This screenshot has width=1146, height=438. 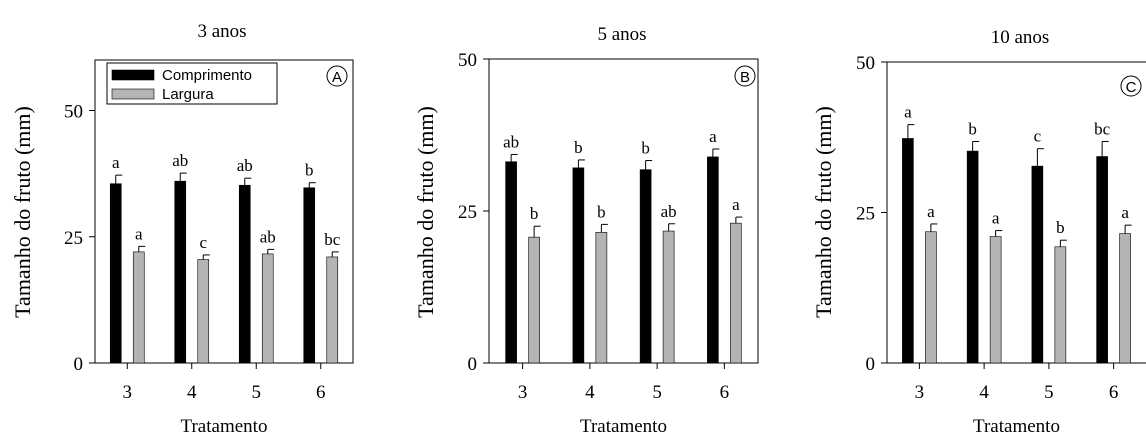 What do you see at coordinates (207, 75) in the screenshot?
I see `legend-entry: Comprimento` at bounding box center [207, 75].